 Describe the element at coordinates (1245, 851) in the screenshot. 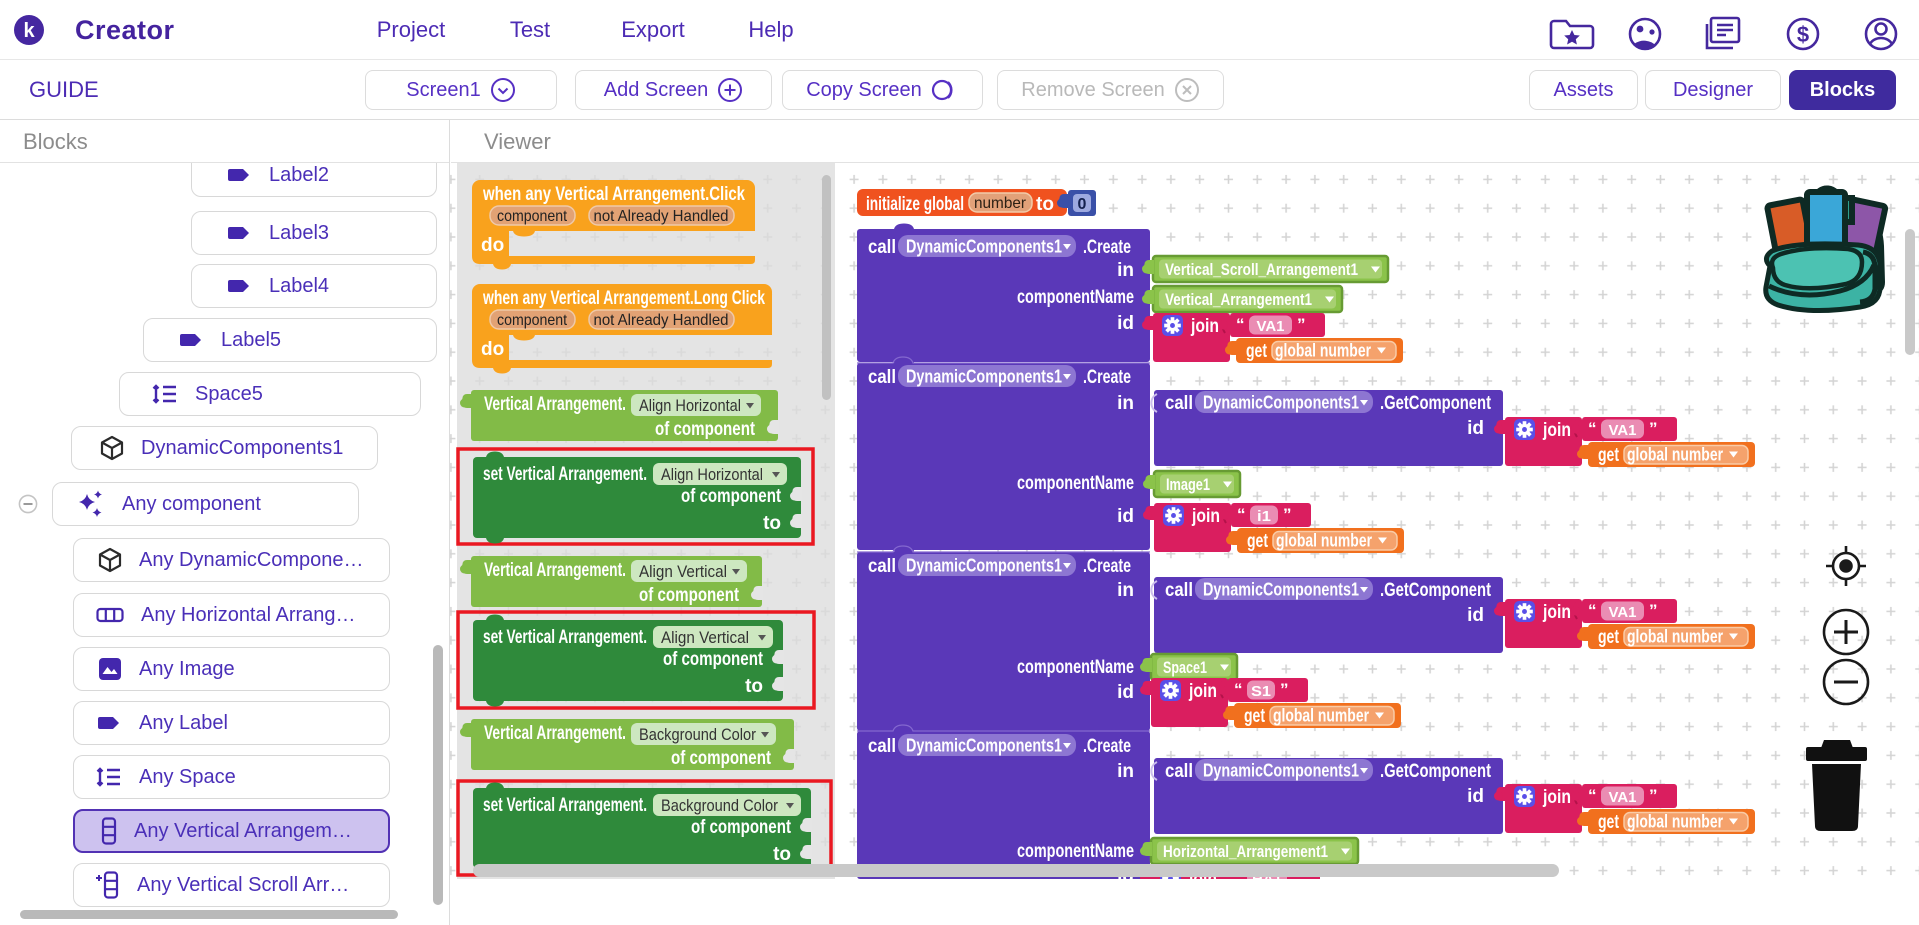

I see `svg-text: Horizontal_Arrangement1` at that location.